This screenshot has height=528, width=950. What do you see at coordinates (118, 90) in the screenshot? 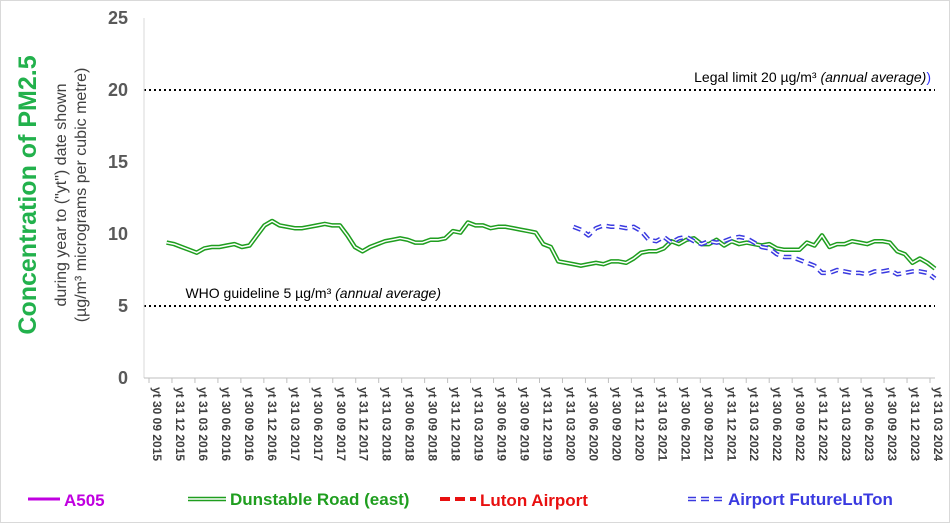
I see `y-tick-label: 20` at bounding box center [118, 90].